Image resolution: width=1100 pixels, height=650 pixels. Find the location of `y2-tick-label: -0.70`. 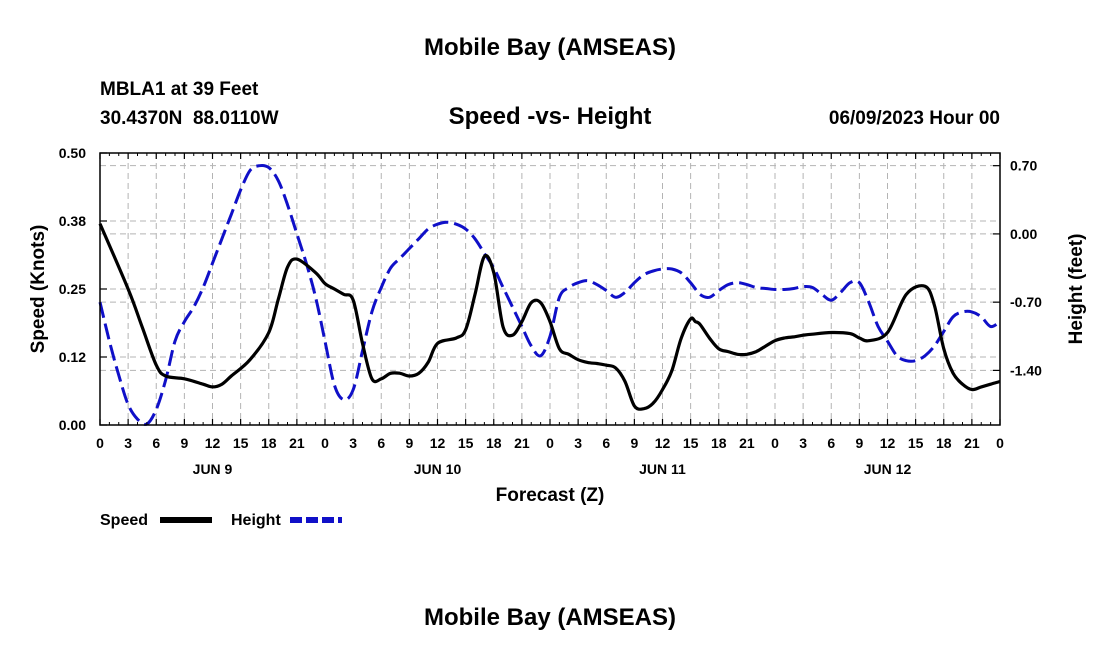

y2-tick-label: -0.70 is located at coordinates (1026, 302).